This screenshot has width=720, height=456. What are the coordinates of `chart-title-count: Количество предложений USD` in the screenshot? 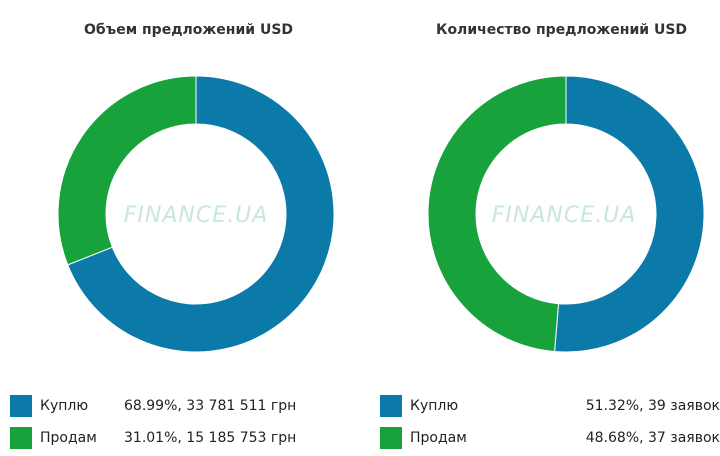 It's located at (562, 30).